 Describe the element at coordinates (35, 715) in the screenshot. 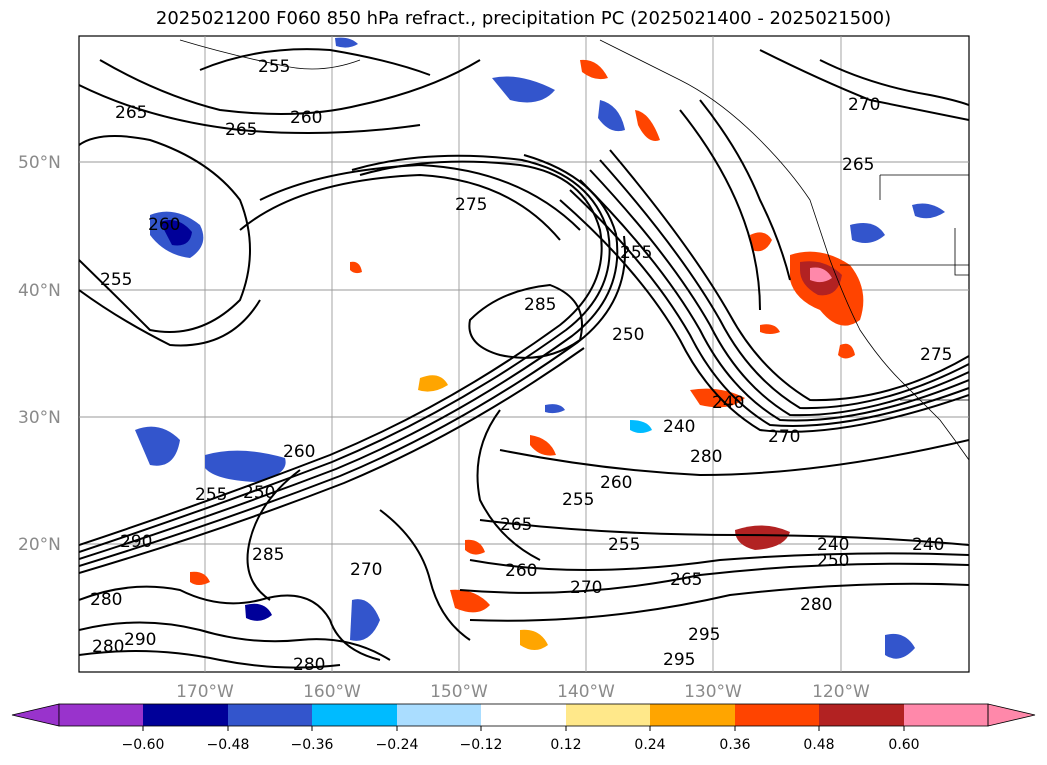

I see `colorbar-min-arrow` at that location.